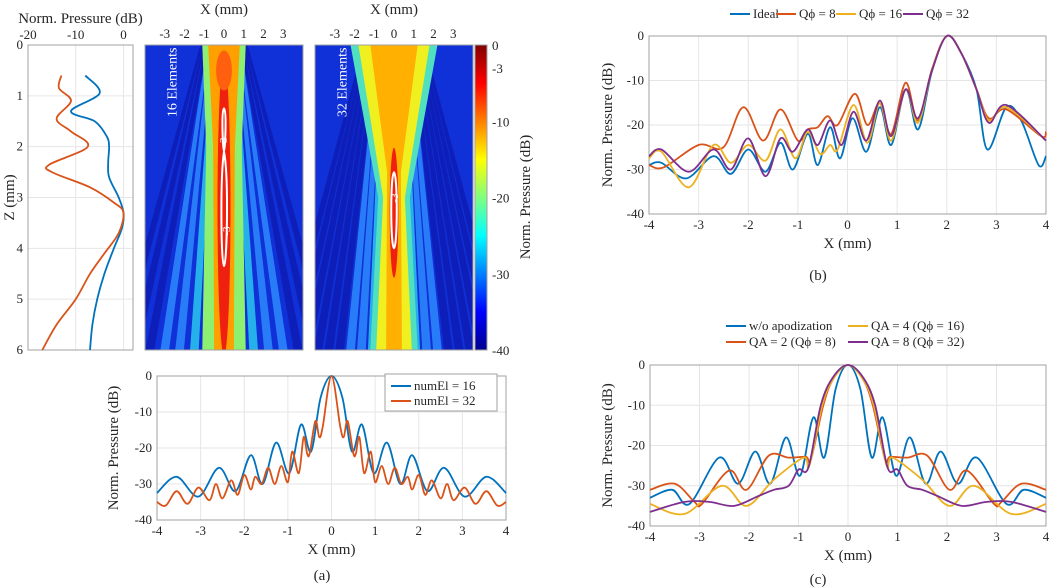  Describe the element at coordinates (20, 247) in the screenshot. I see `y-tick-label: 4` at that location.